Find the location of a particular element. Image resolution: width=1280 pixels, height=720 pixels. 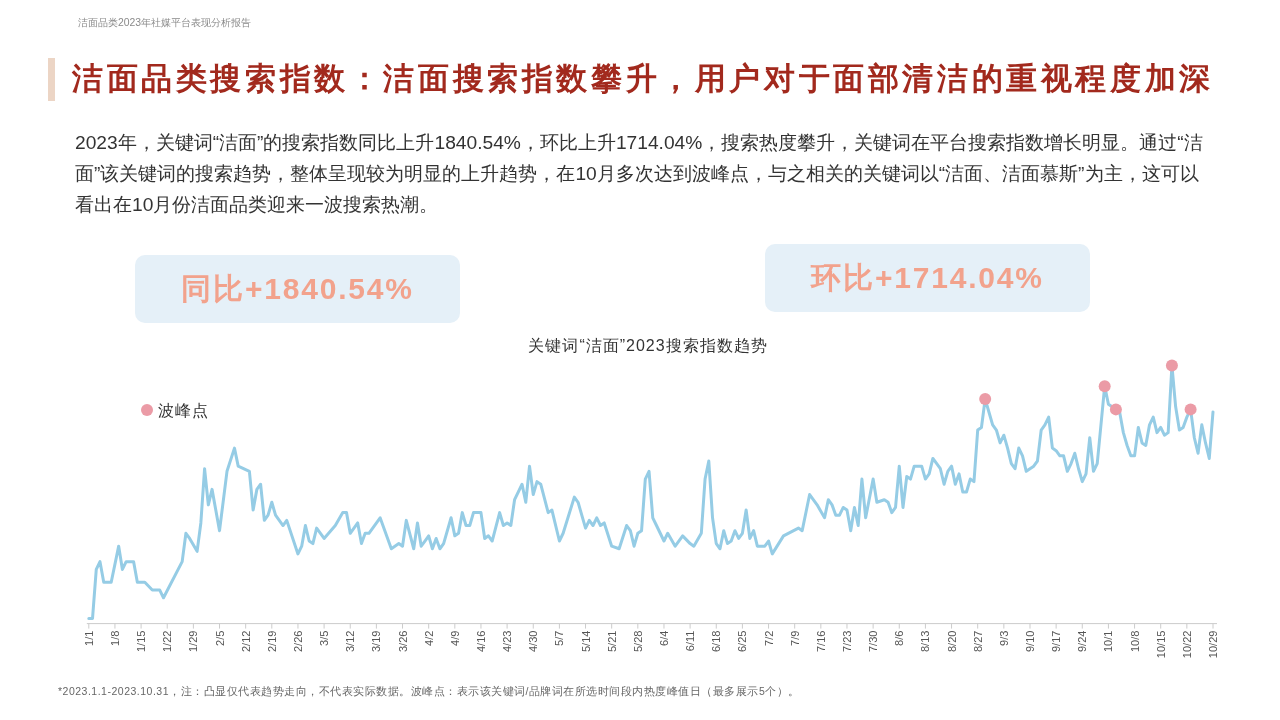

x-tick-label: 4/30 is located at coordinates (533, 641).